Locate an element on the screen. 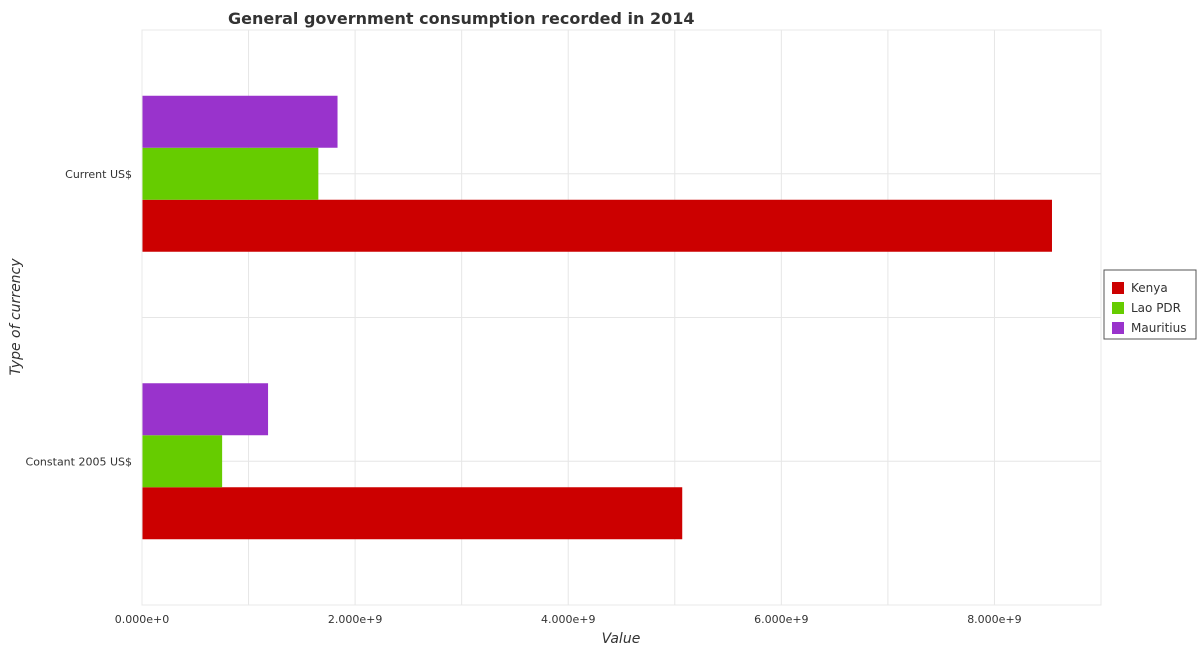 This screenshot has width=1201, height=650. x-tick-label: 0.000e+0 is located at coordinates (142, 619).